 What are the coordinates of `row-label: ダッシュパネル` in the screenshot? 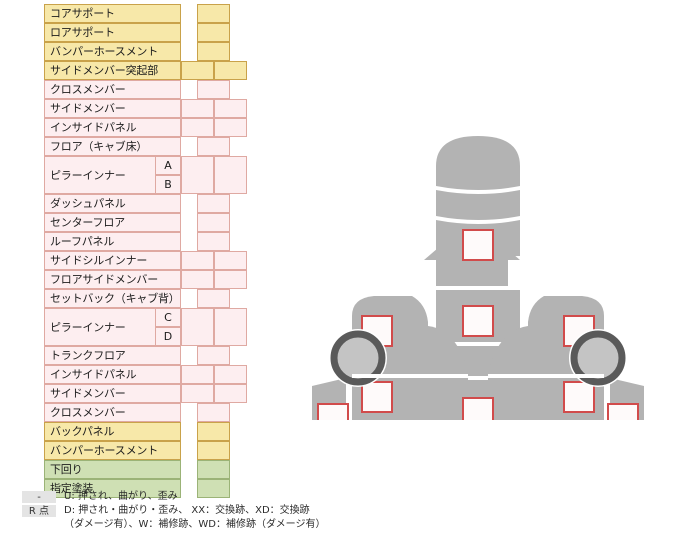 It's located at (112, 203).